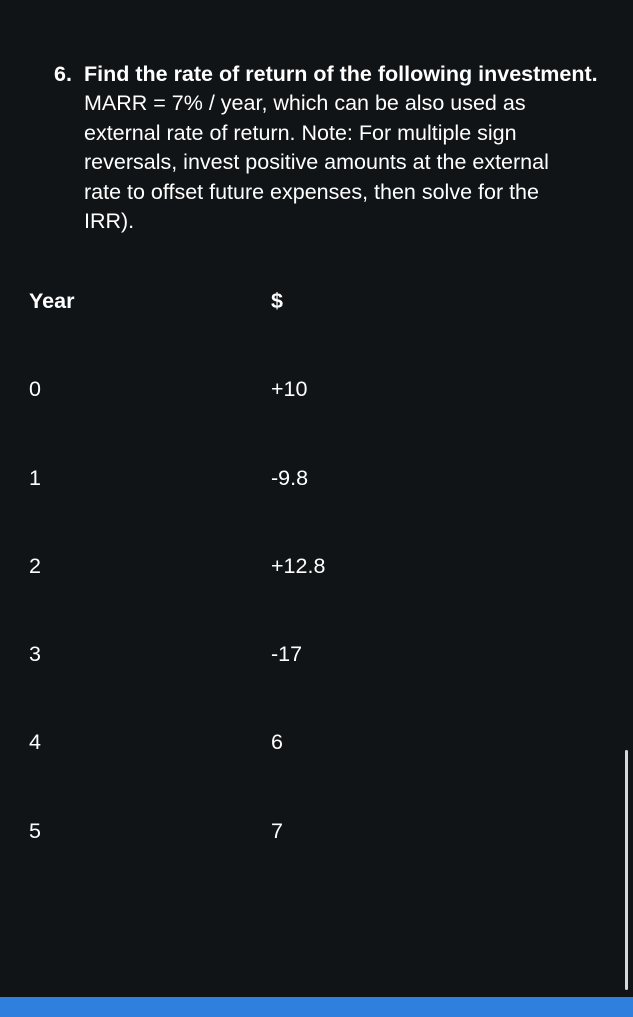 The height and width of the screenshot is (1017, 633). I want to click on scrollbar, so click(626, 870).